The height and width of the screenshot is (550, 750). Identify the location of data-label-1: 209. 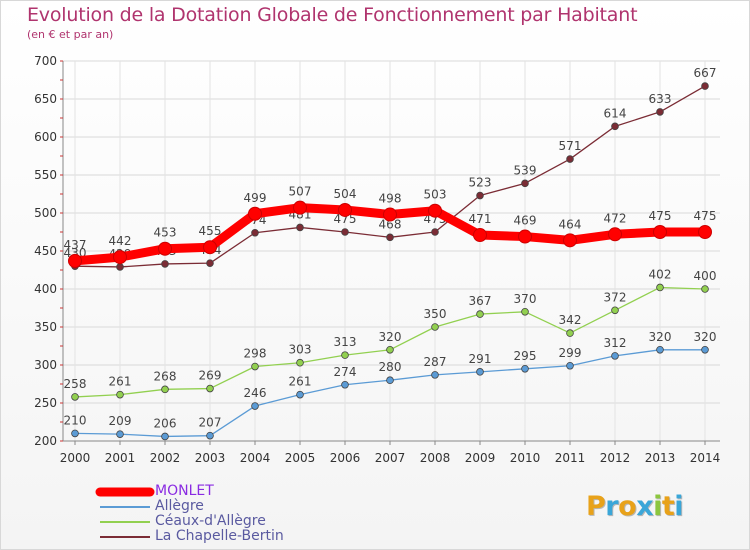
(120, 421).